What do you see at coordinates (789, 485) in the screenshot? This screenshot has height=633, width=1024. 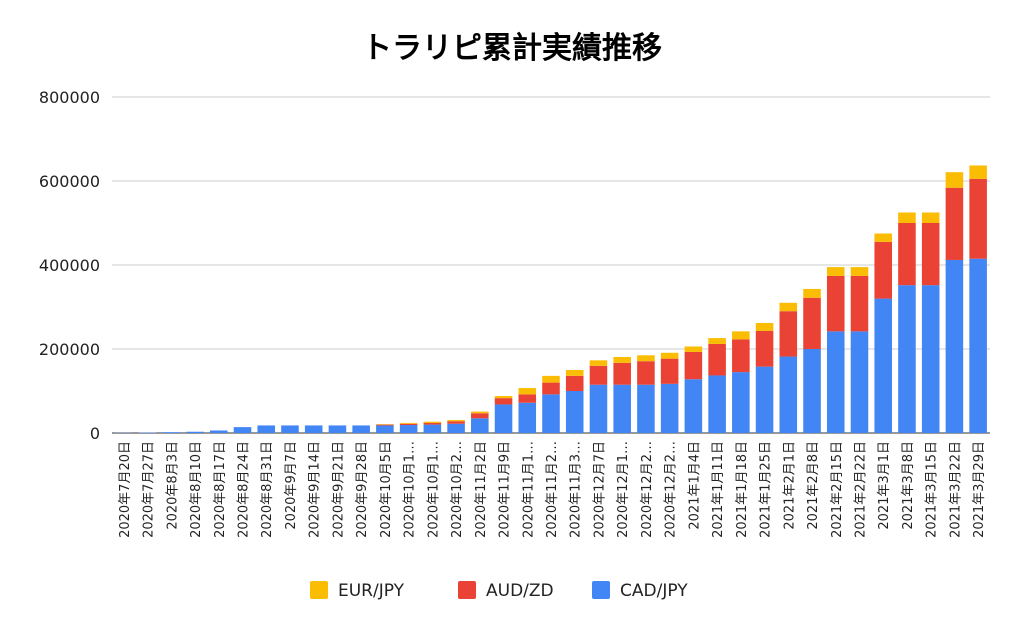 I see `x-tick-label: 2021年2月1日` at bounding box center [789, 485].